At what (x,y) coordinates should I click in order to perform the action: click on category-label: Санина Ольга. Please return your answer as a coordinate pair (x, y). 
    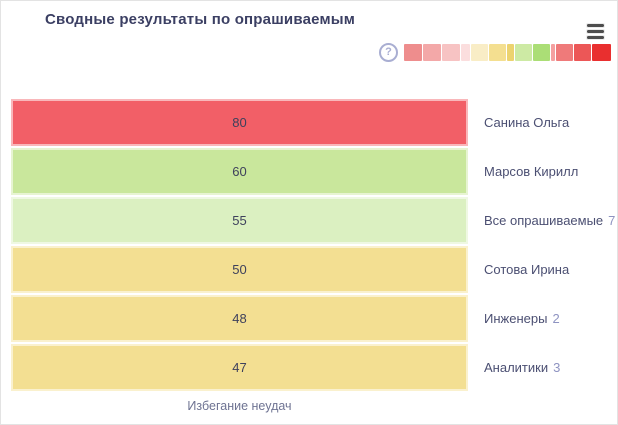
    Looking at the image, I should click on (542, 122).